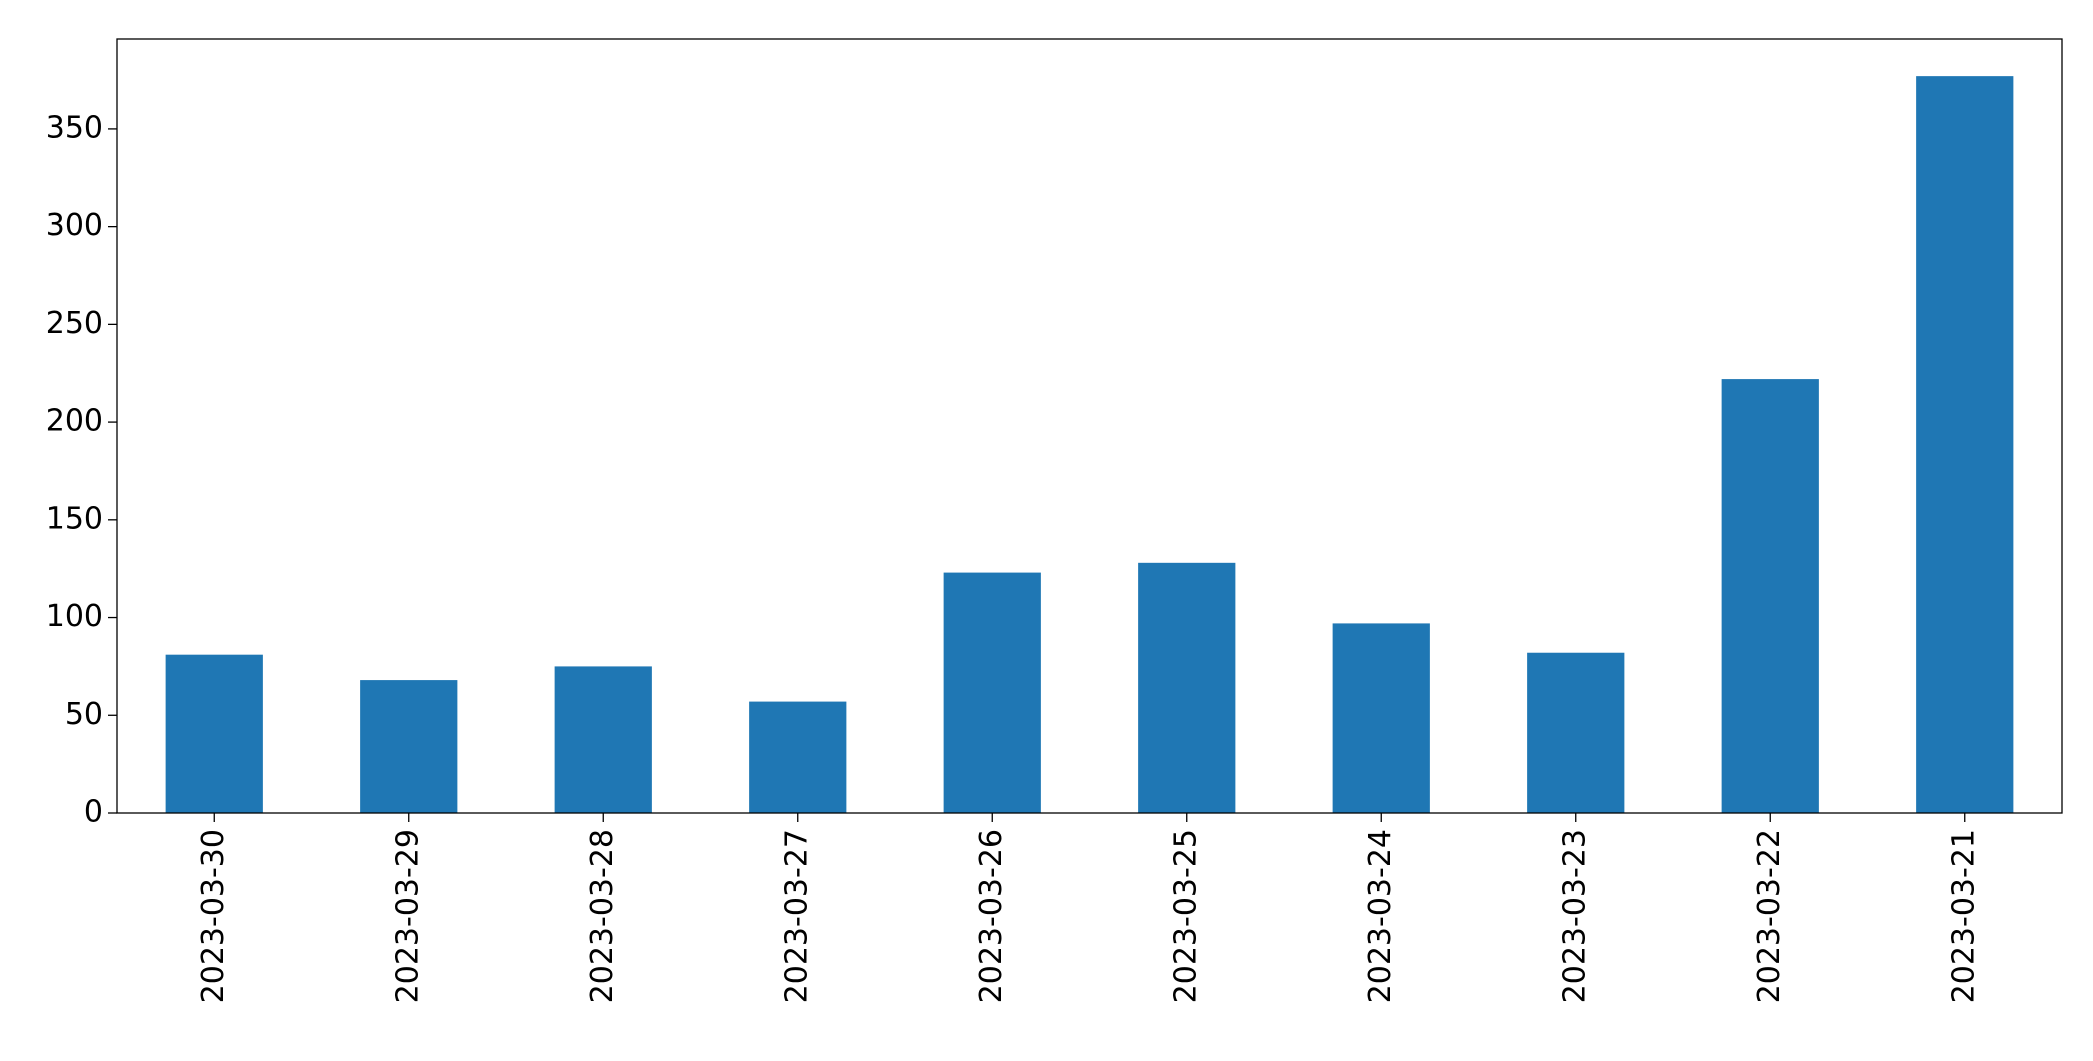 The height and width of the screenshot is (1061, 2093). I want to click on x-tick-label: 2023-03-27, so click(796, 916).